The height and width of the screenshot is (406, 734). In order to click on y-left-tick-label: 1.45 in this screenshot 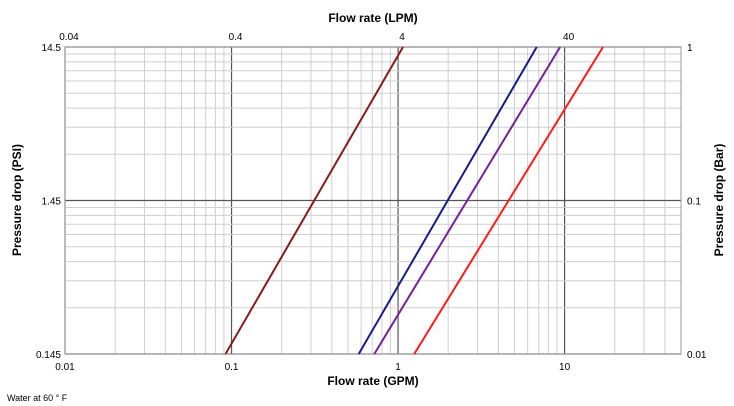, I will do `click(52, 202)`.